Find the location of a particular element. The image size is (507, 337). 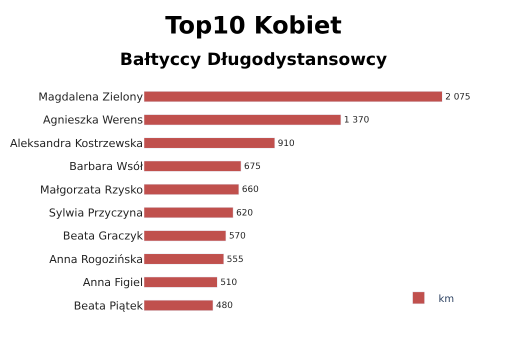

data-label: 1 370 is located at coordinates (357, 121).